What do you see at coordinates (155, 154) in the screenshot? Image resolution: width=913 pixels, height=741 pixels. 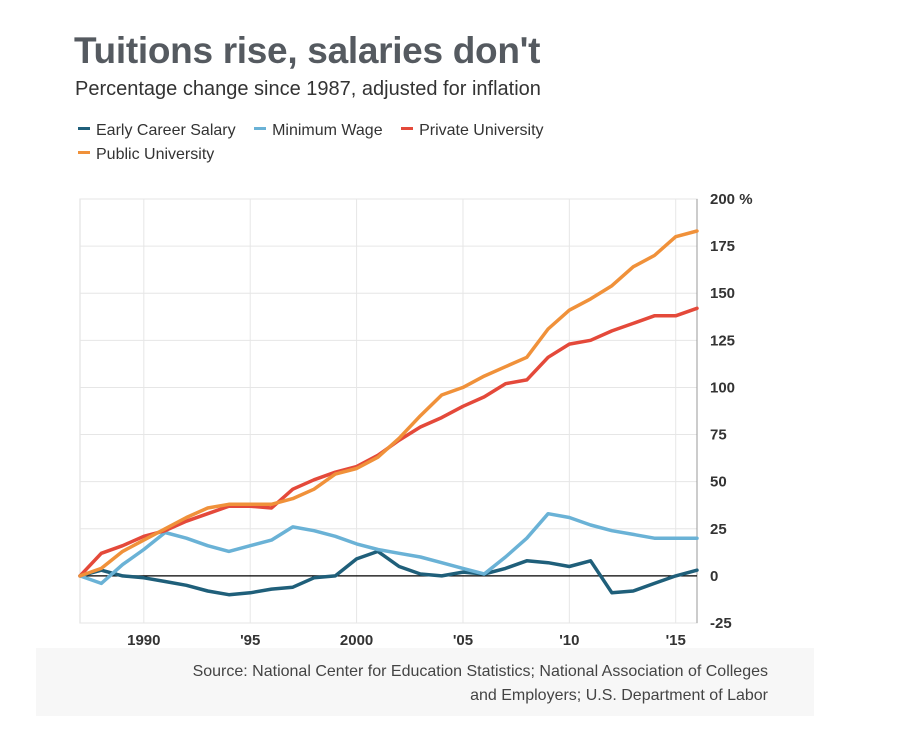 I see `legend-label: Public University` at bounding box center [155, 154].